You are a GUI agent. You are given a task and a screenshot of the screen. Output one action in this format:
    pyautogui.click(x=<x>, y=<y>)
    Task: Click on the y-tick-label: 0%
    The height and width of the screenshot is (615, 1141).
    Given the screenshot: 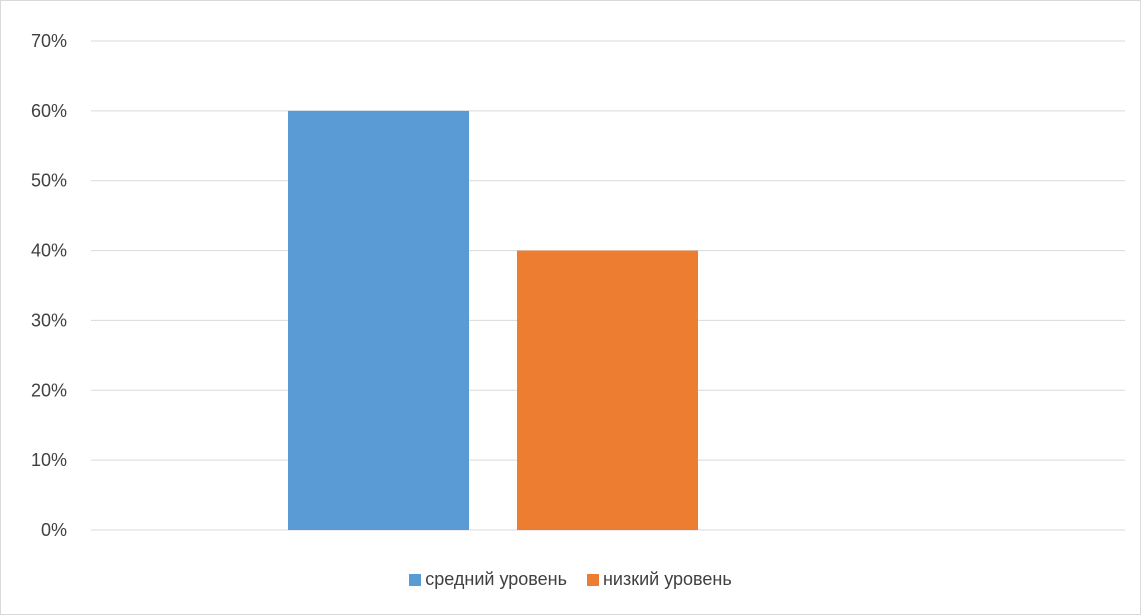 What is the action you would take?
    pyautogui.click(x=54, y=530)
    